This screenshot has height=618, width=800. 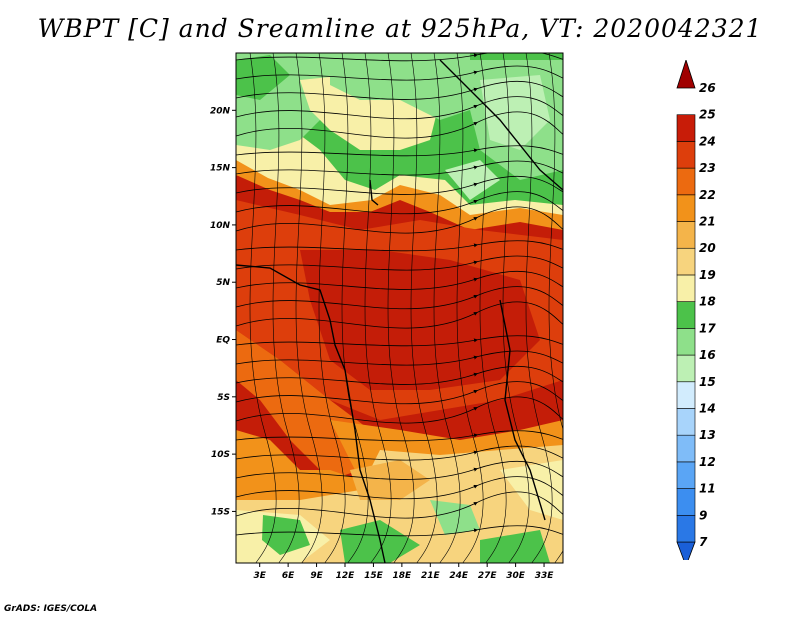 I want to click on lon-tick-label: 9E, so click(x=316, y=576).